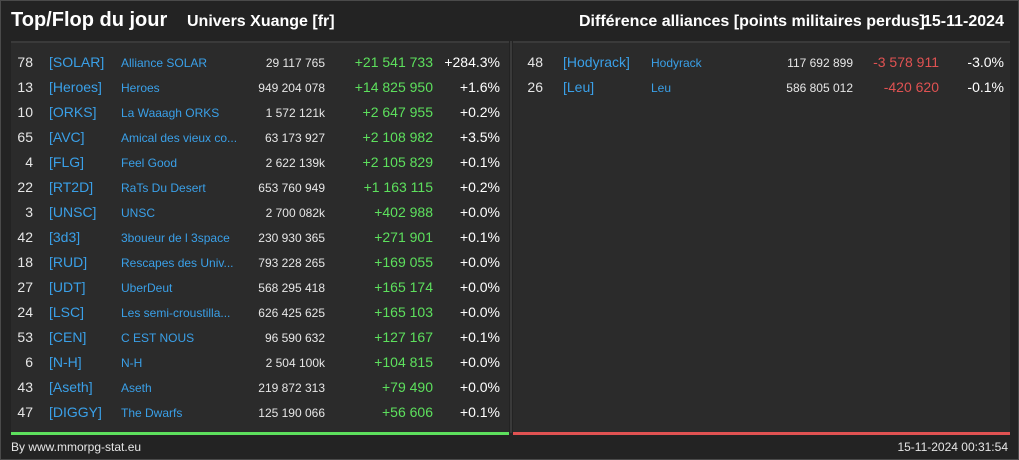 The height and width of the screenshot is (460, 1019). I want to click on alliance-name-link: UNSC, so click(138, 213).